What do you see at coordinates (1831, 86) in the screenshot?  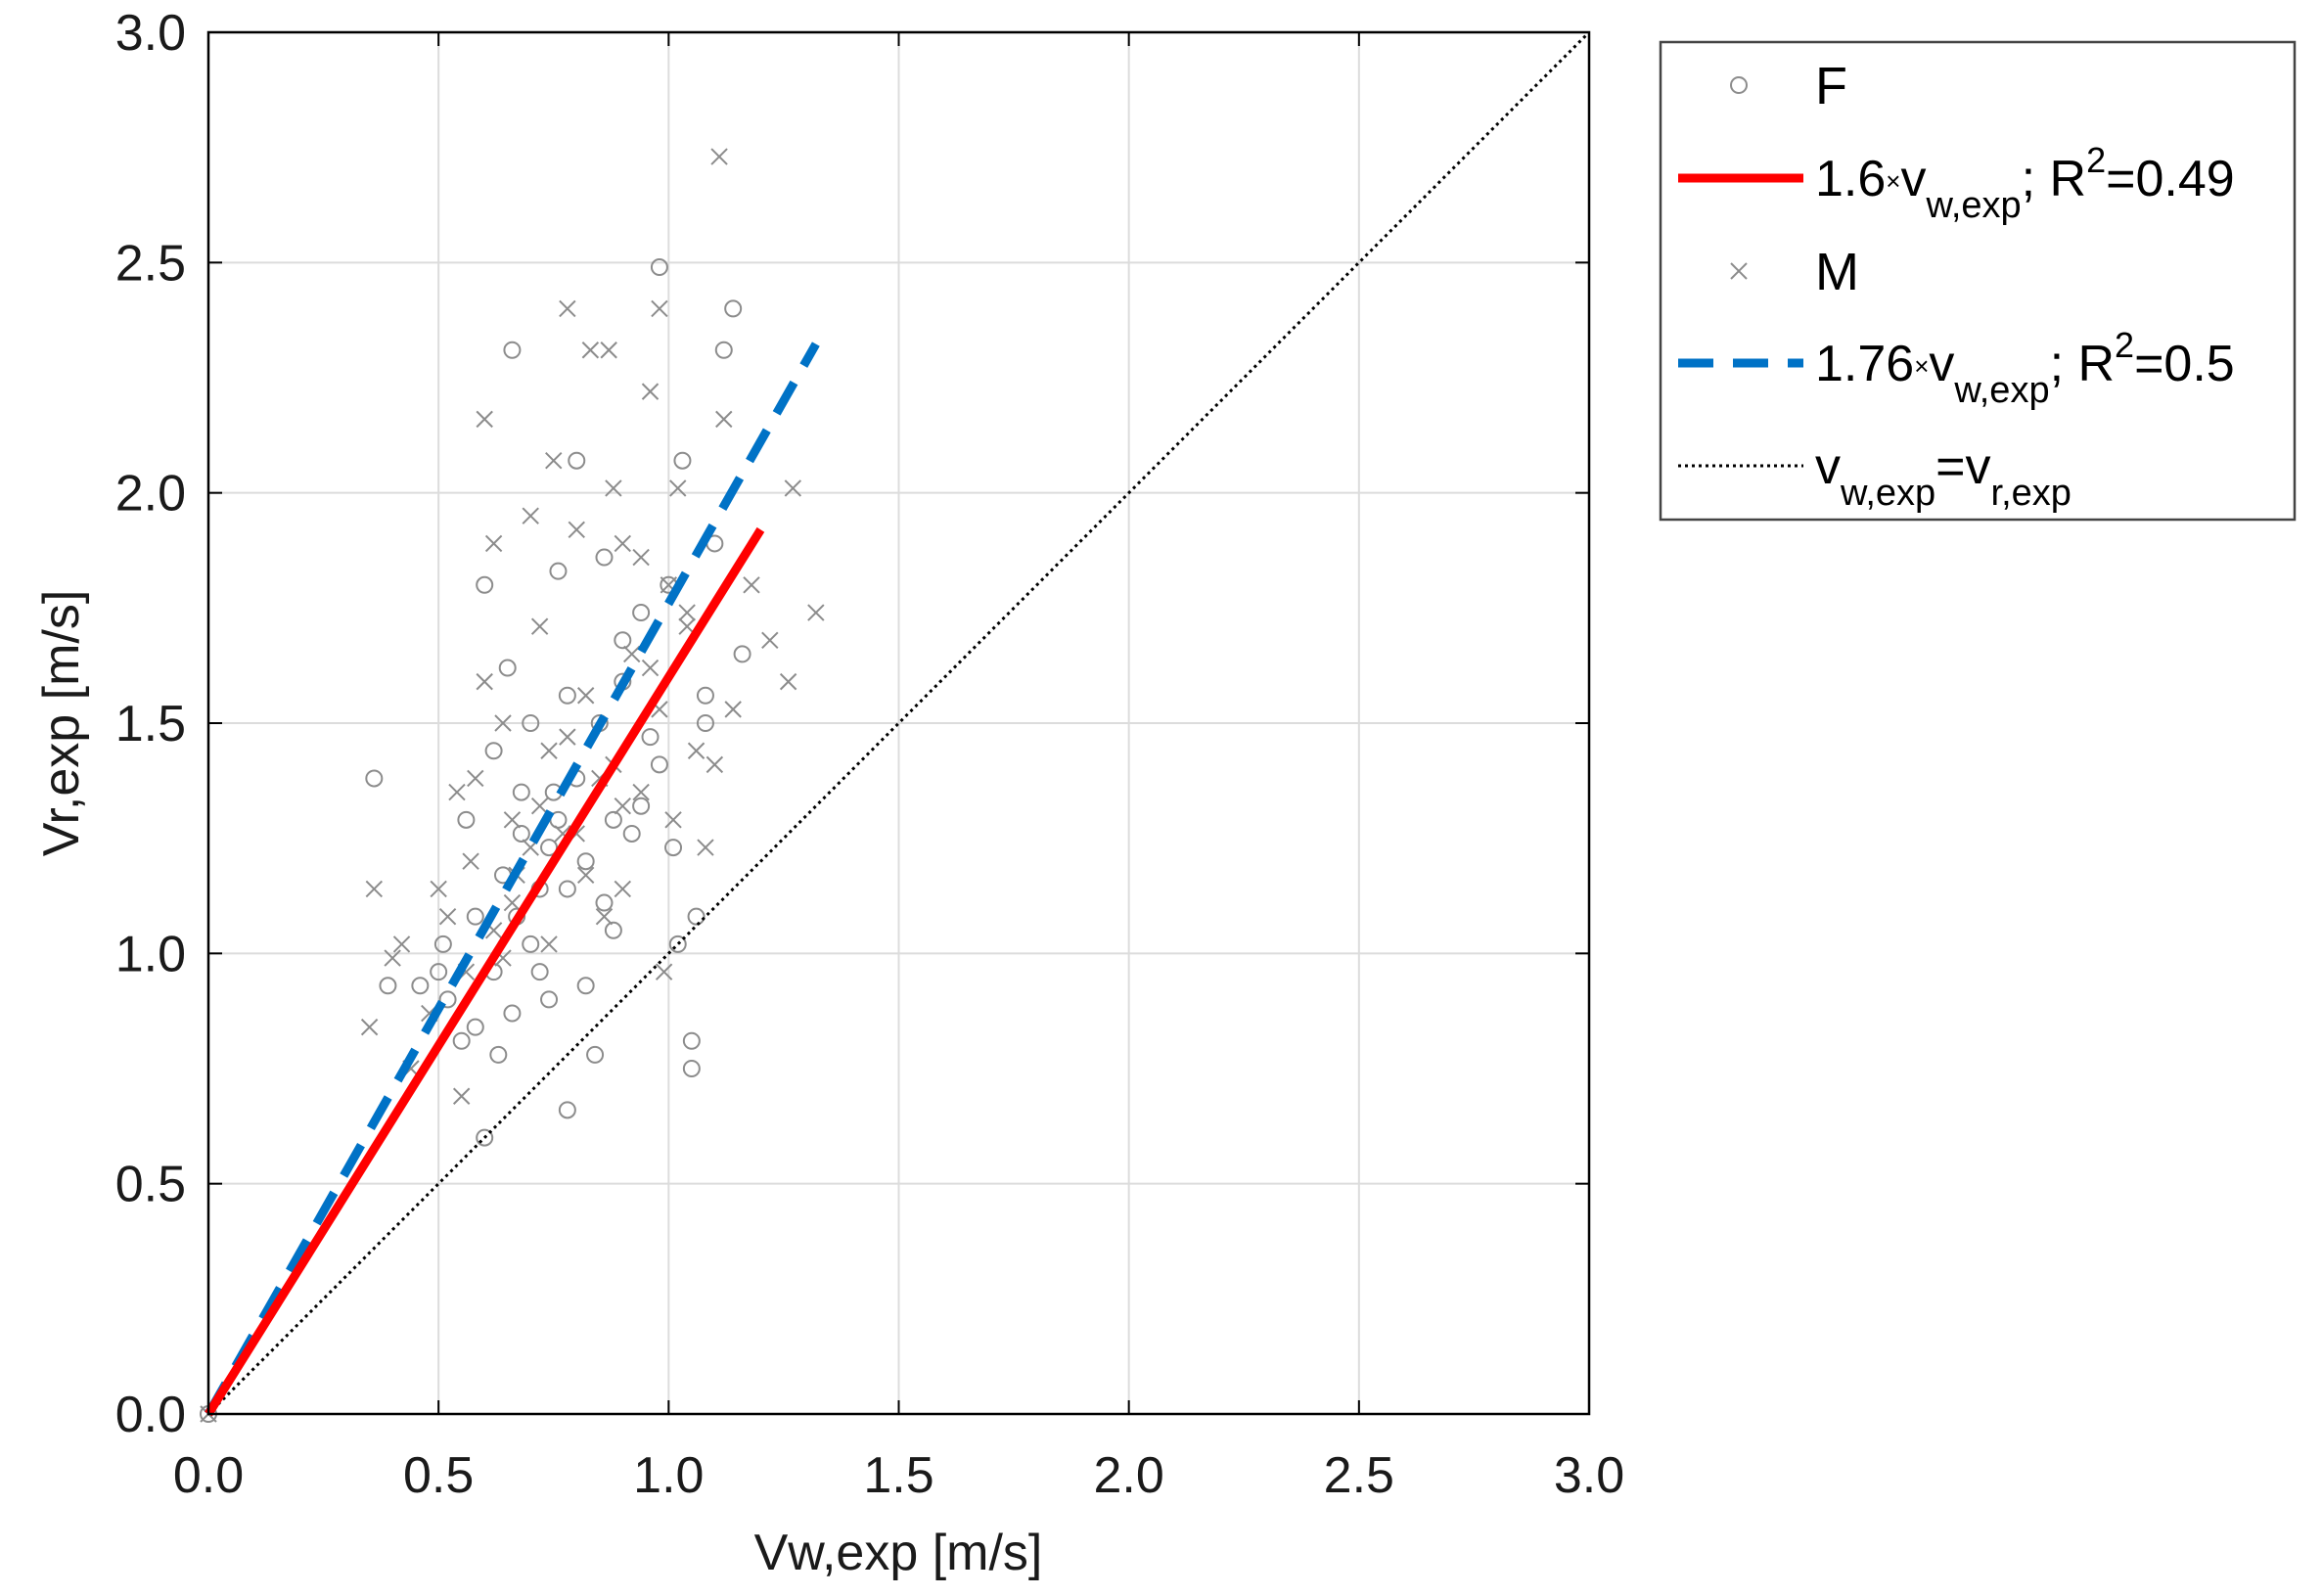 I see `legend-label-female: F` at bounding box center [1831, 86].